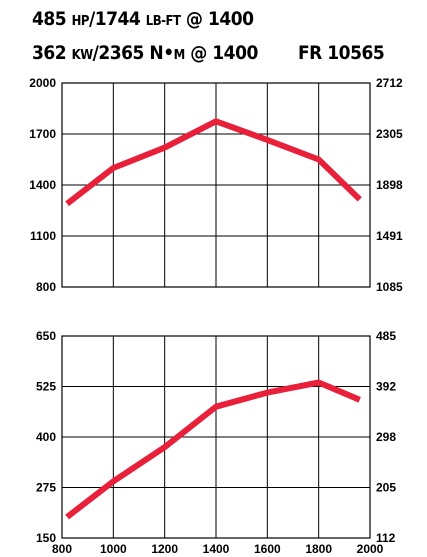 The height and width of the screenshot is (557, 427). Describe the element at coordinates (113, 549) in the screenshot. I see `x-tick-label: 1000` at that location.